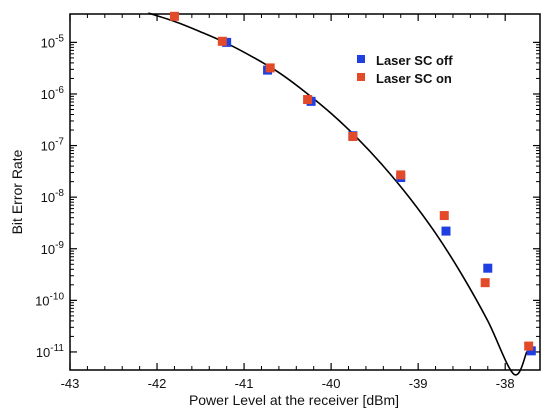  Describe the element at coordinates (244, 383) in the screenshot. I see `x-tick-label: -41` at that location.